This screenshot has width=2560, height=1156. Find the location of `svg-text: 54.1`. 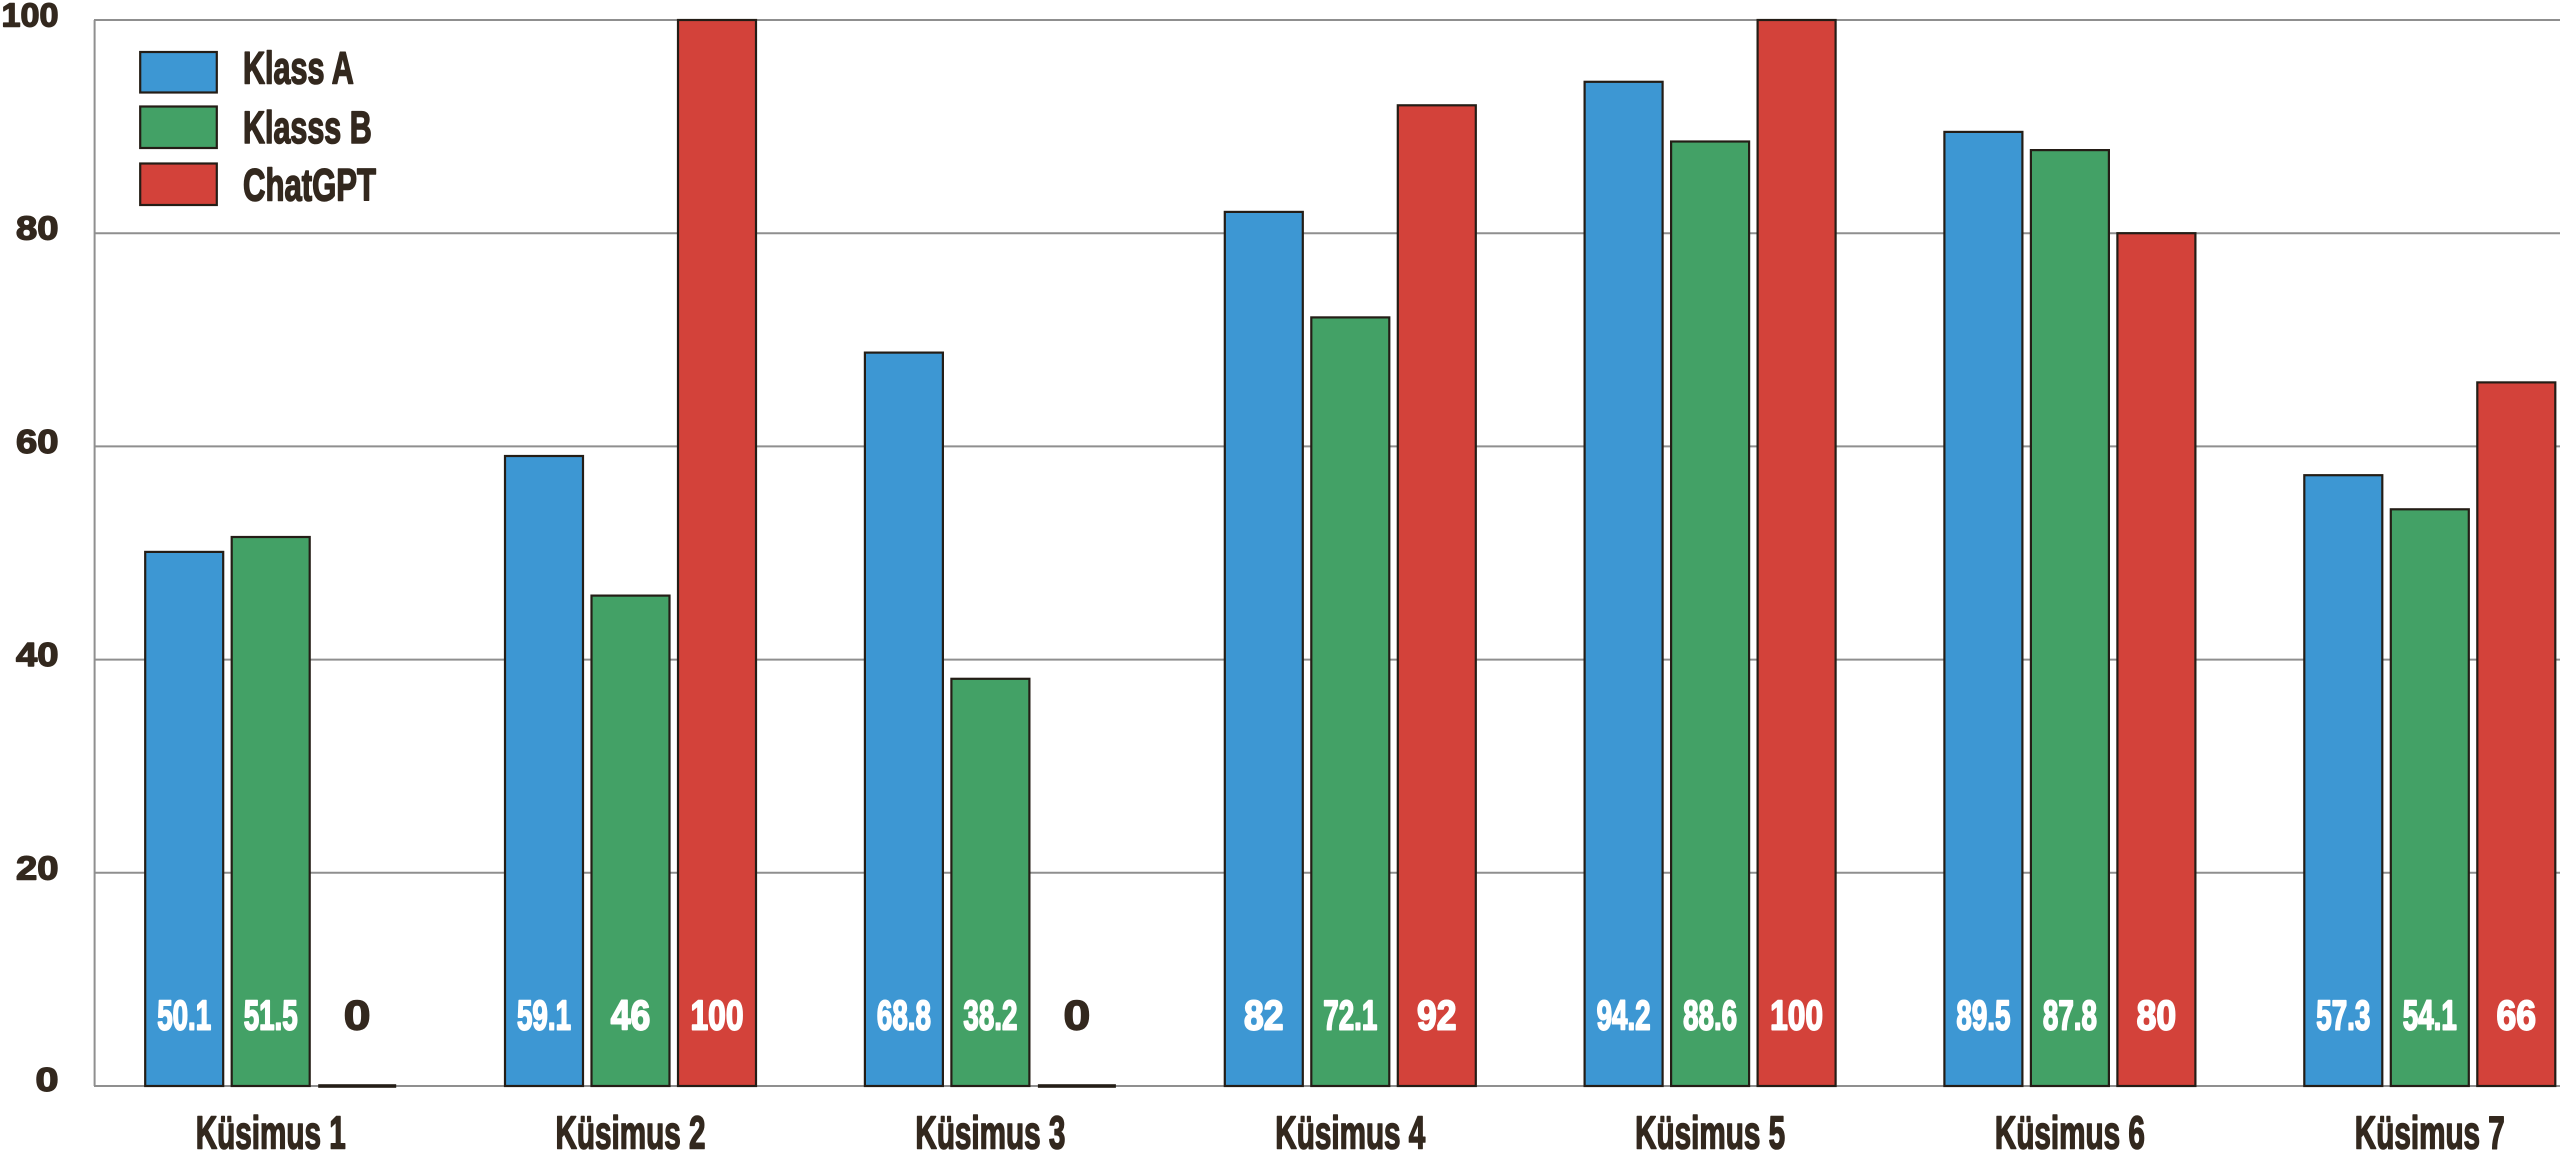

svg-text: 54.1 is located at coordinates (2430, 1015).